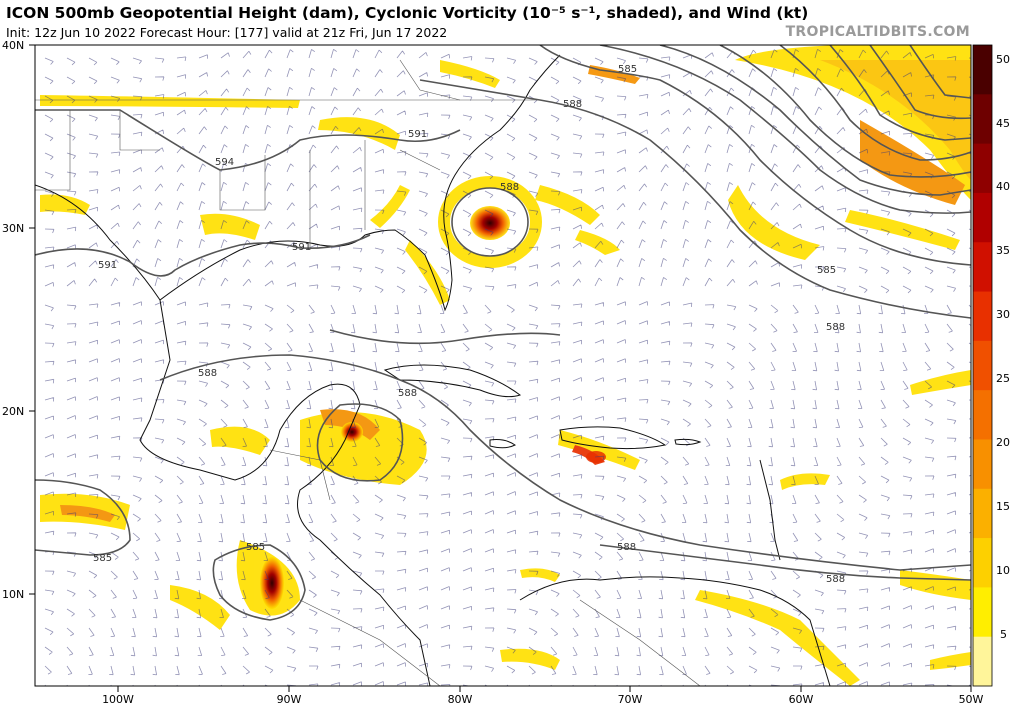 Image resolution: width=1024 pixels, height=706 pixels. What do you see at coordinates (1003, 186) in the screenshot?
I see `colorbar-label-40: 40` at bounding box center [1003, 186].